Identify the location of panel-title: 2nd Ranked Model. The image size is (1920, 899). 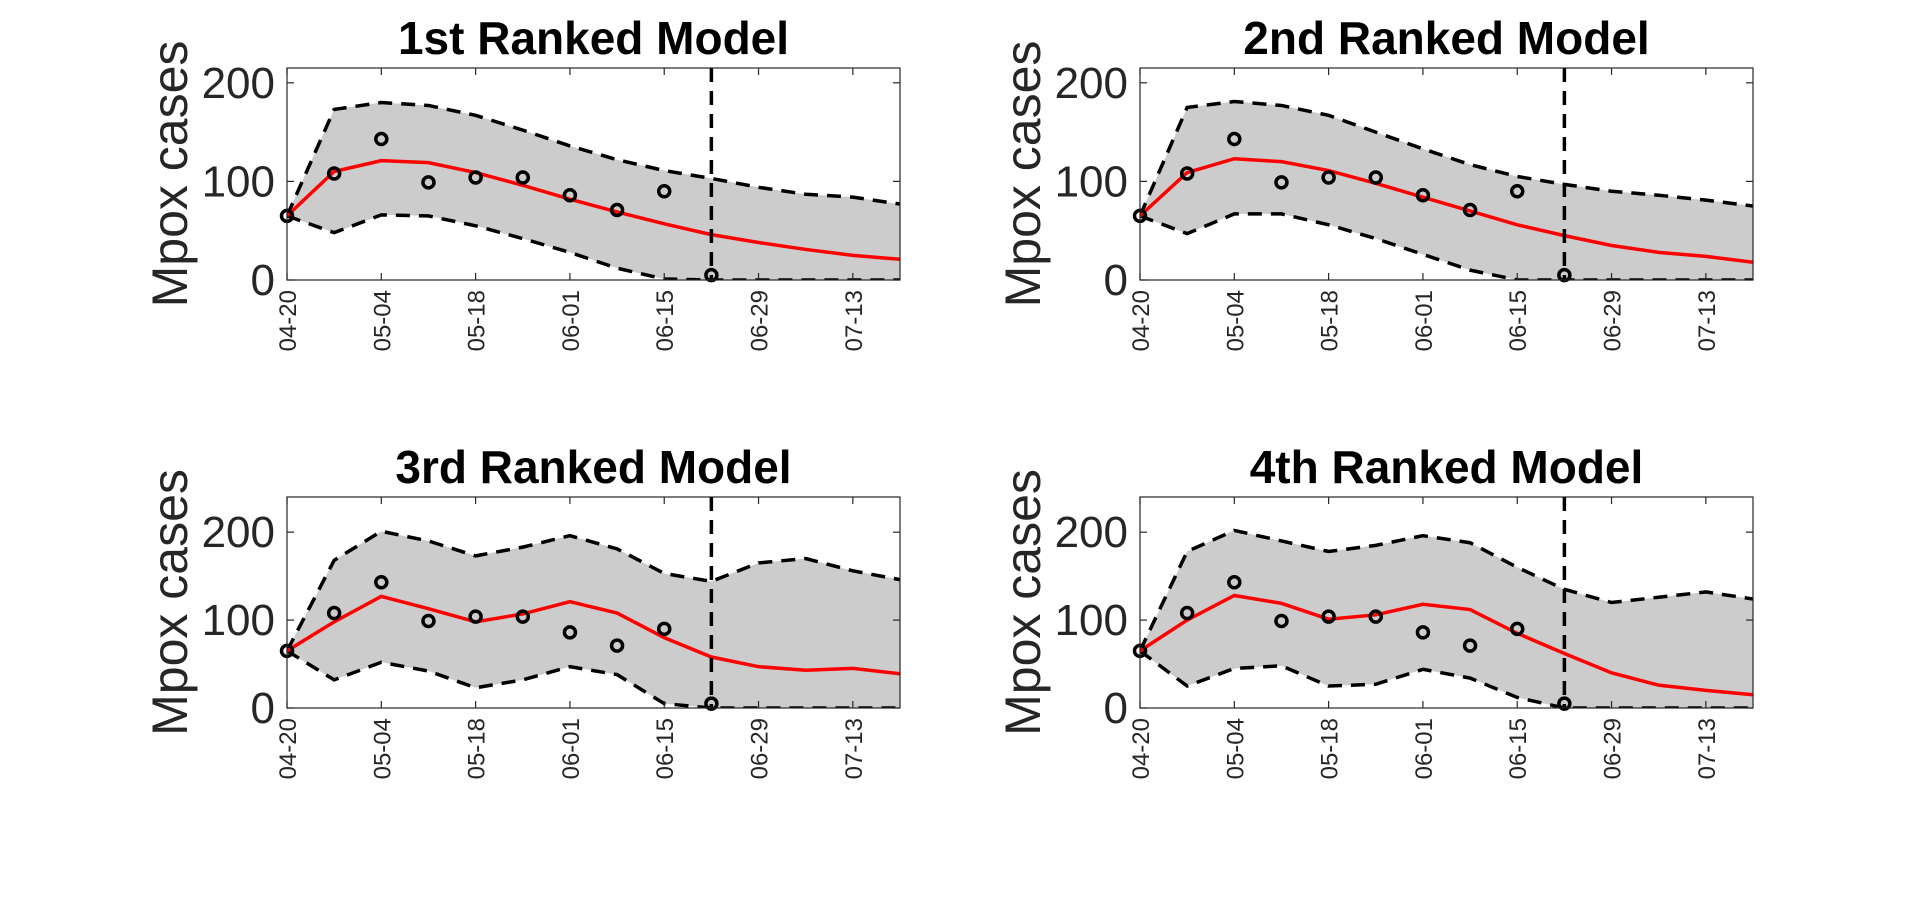
(1446, 38).